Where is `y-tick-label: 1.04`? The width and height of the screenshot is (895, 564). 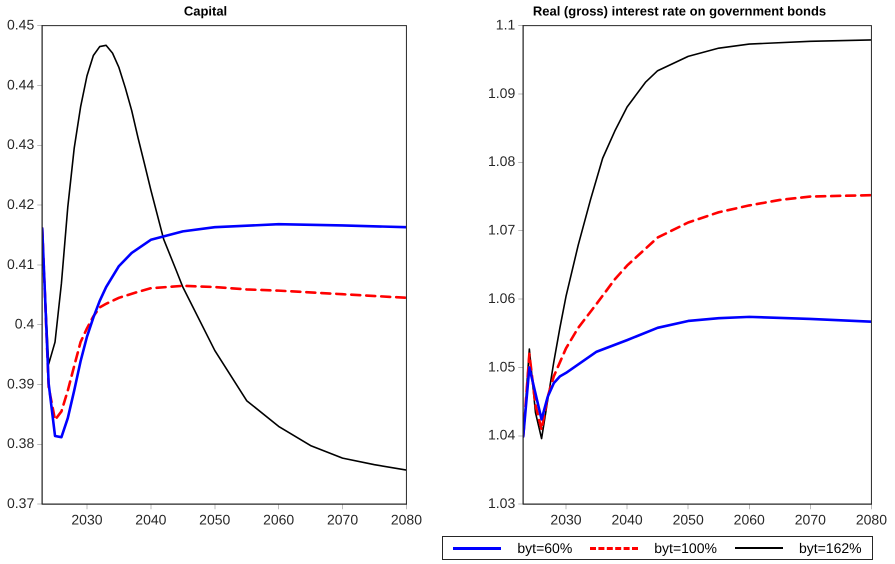 y-tick-label: 1.04 is located at coordinates (502, 434).